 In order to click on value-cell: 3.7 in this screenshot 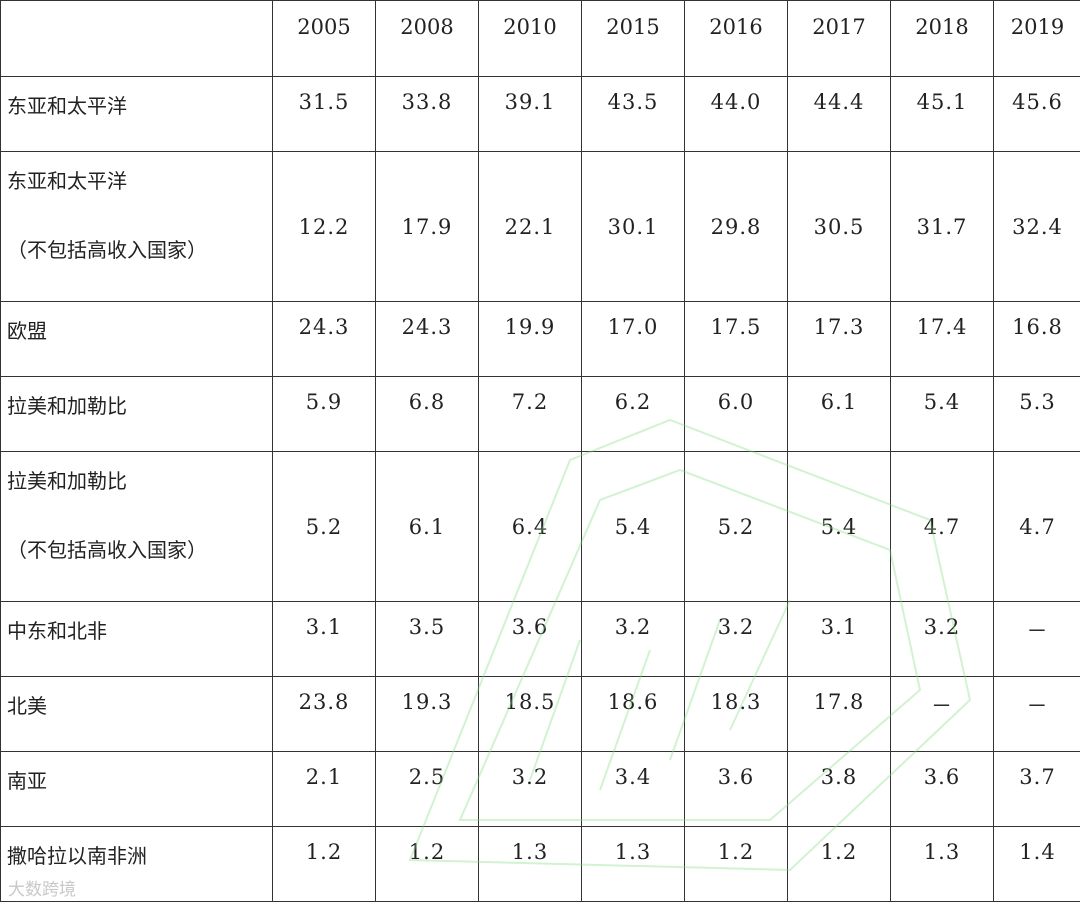, I will do `click(1036, 789)`.